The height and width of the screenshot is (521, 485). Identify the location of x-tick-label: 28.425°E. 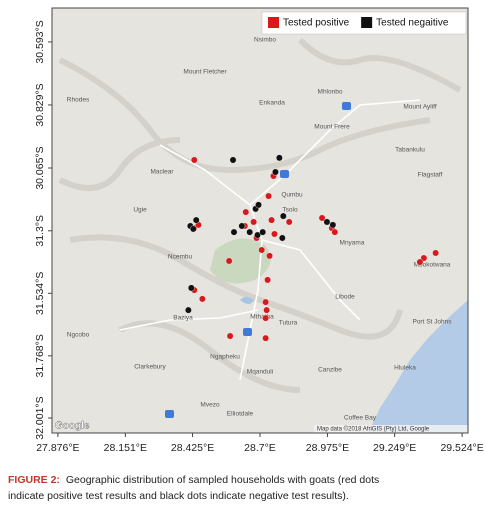
(192, 448).